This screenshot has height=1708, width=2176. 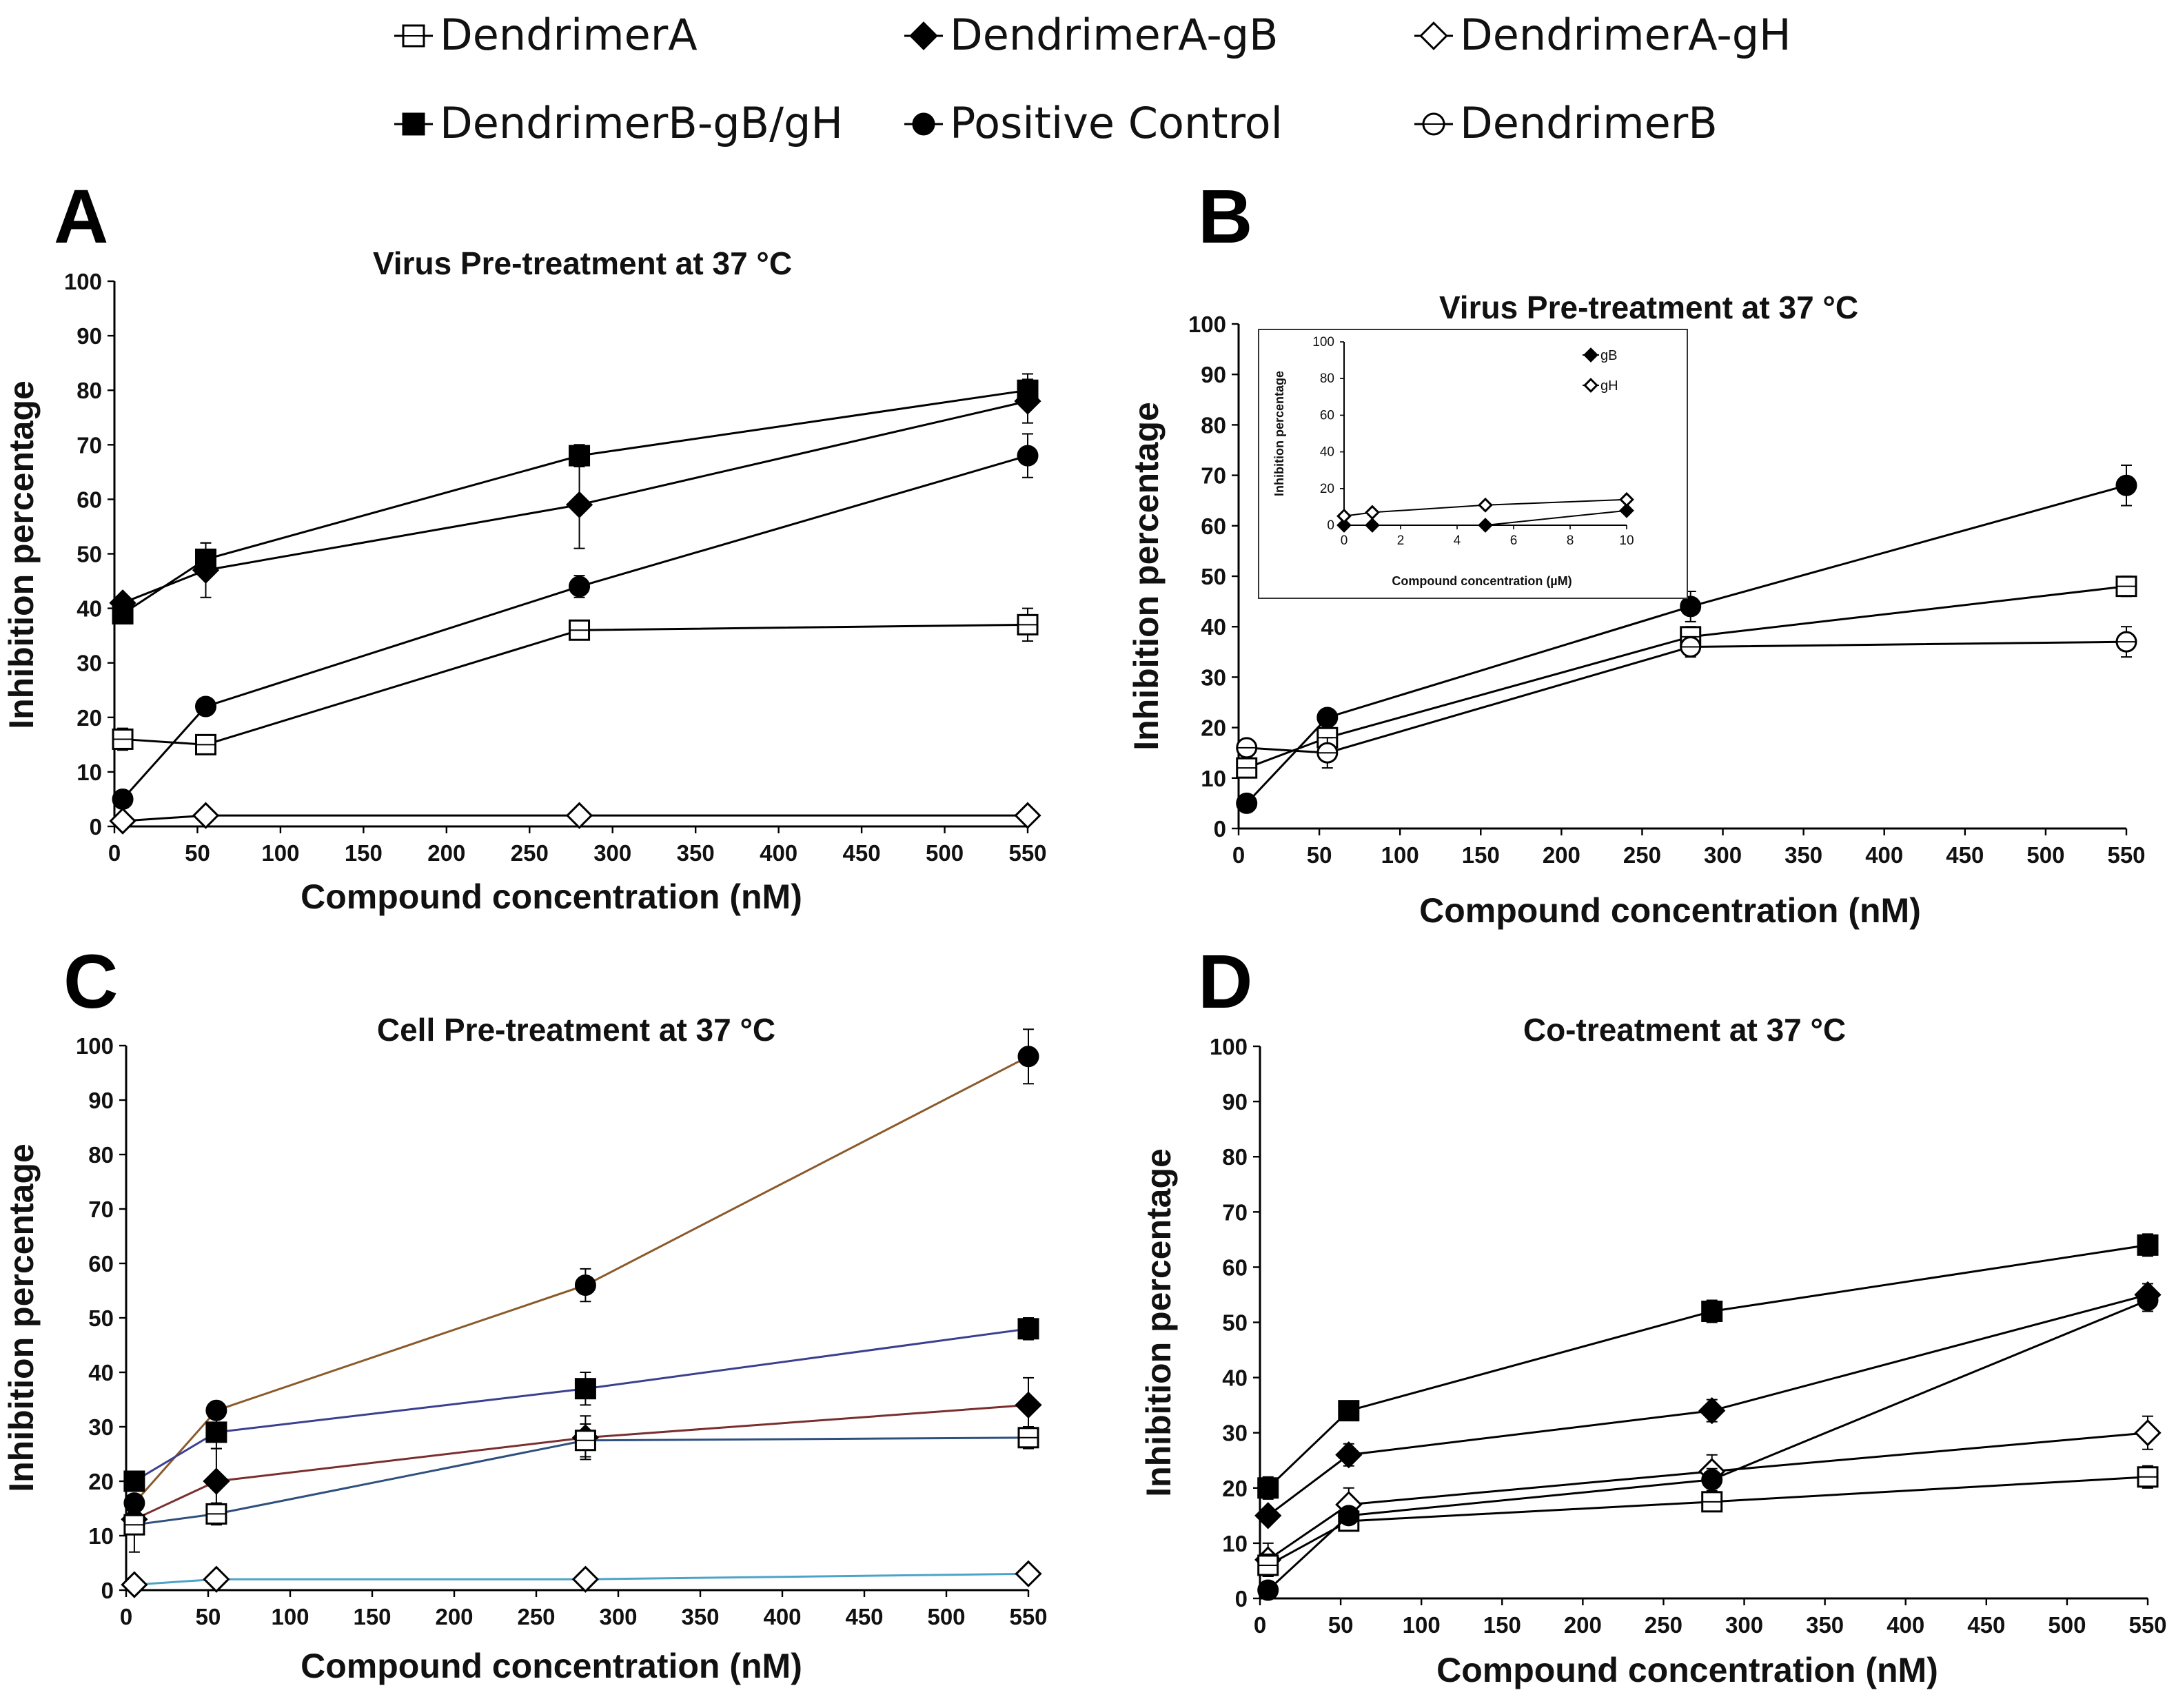 What do you see at coordinates (1502, 1625) in the screenshot?
I see `chart-d-x-tick-label: 150` at bounding box center [1502, 1625].